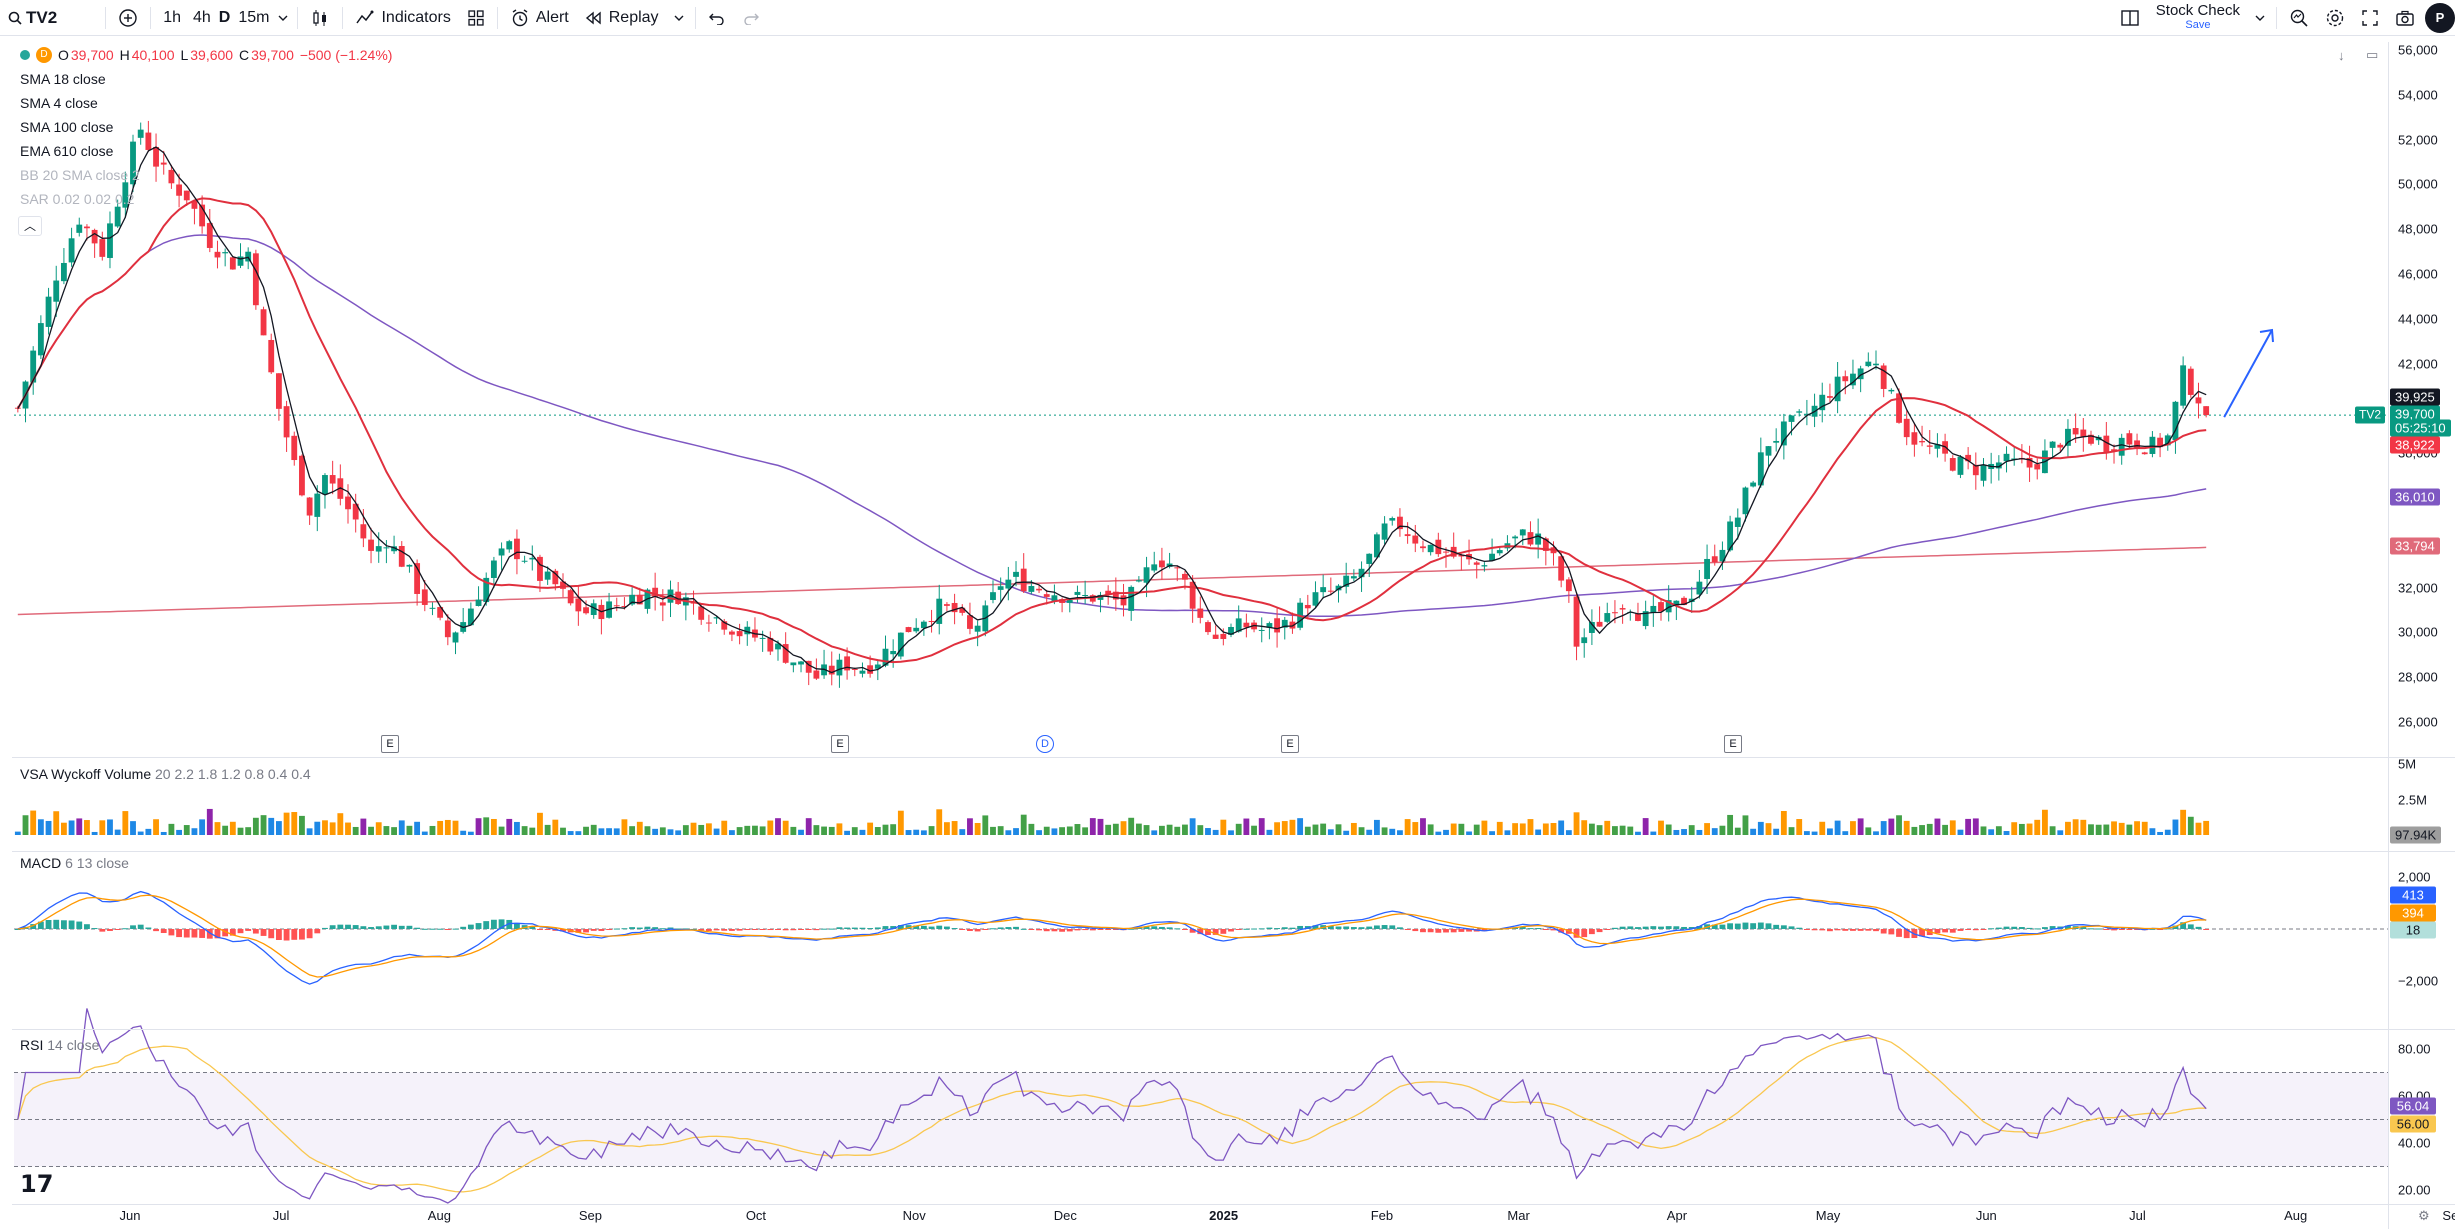  I want to click on indicators-button: Indicators, so click(402, 18).